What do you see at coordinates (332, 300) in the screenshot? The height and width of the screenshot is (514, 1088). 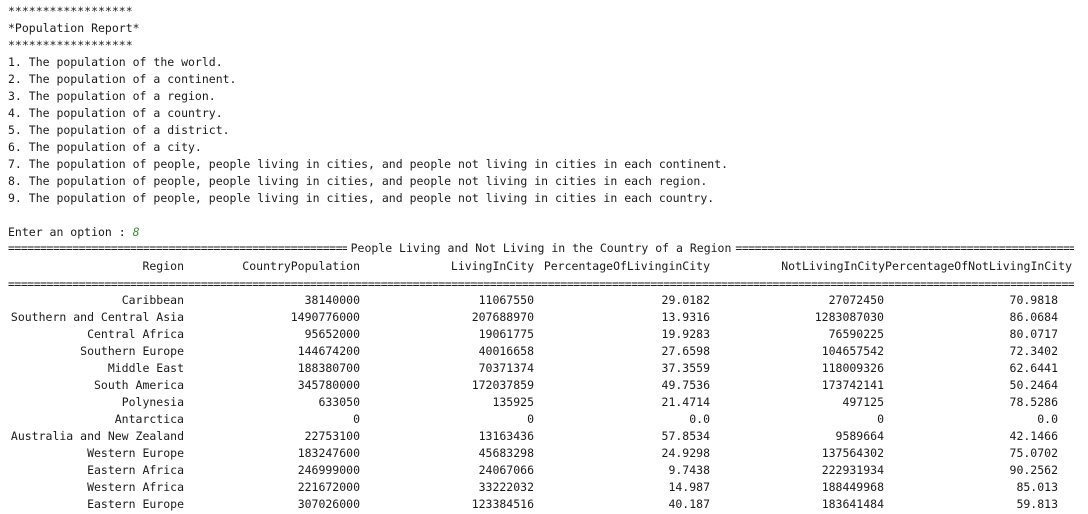 I see `cell-country-population: 38140000` at bounding box center [332, 300].